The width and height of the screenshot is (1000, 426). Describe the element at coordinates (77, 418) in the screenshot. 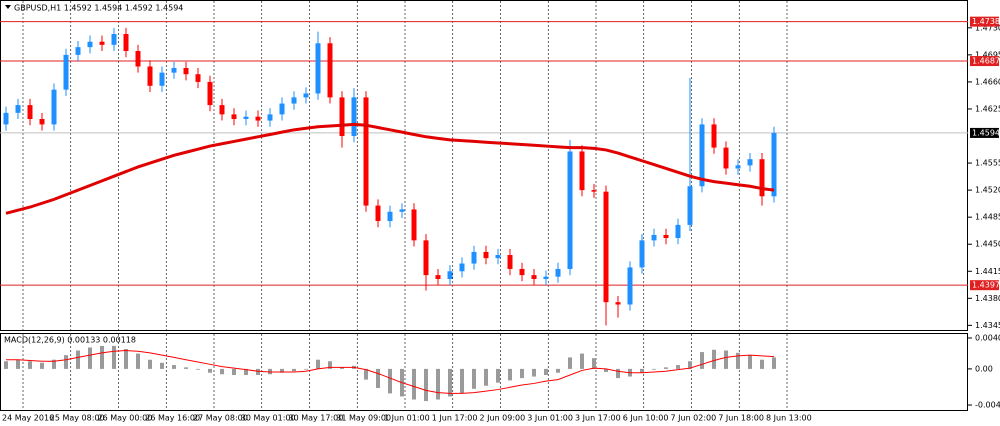

I see `x-tick-label: 25 May 08:00` at that location.